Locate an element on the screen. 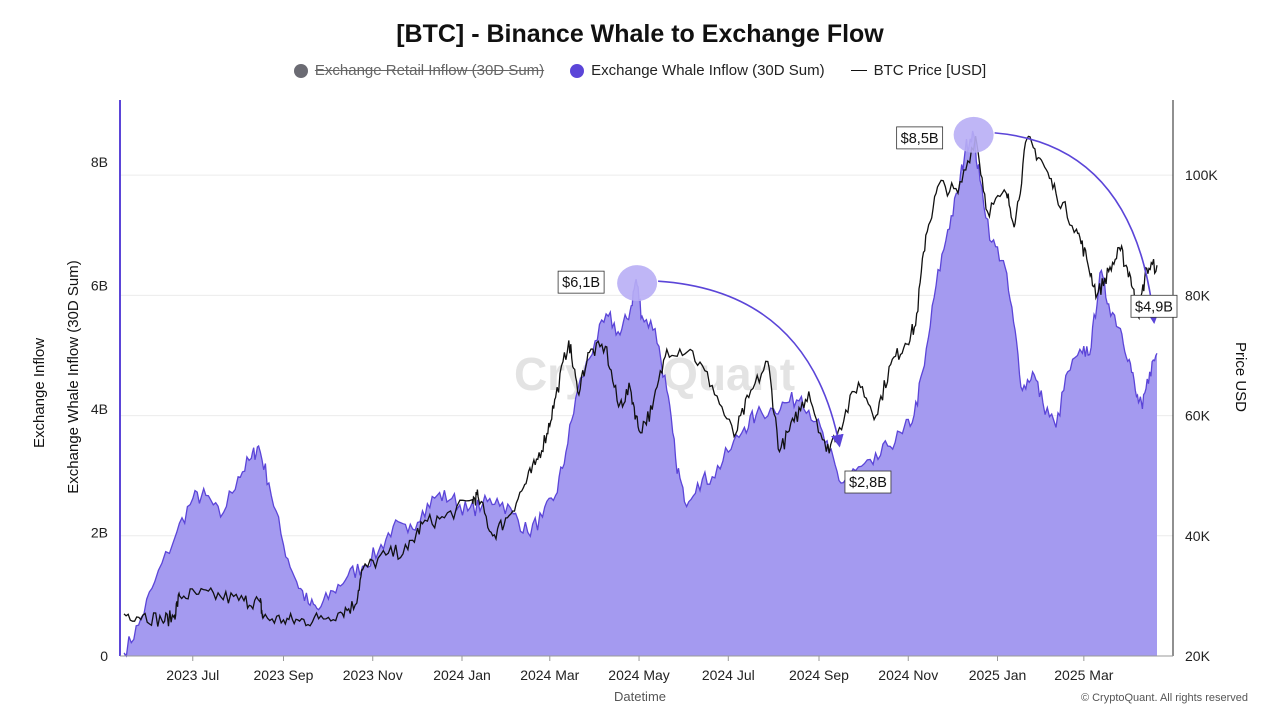  y-right-tick-label: 40K is located at coordinates (1198, 536).